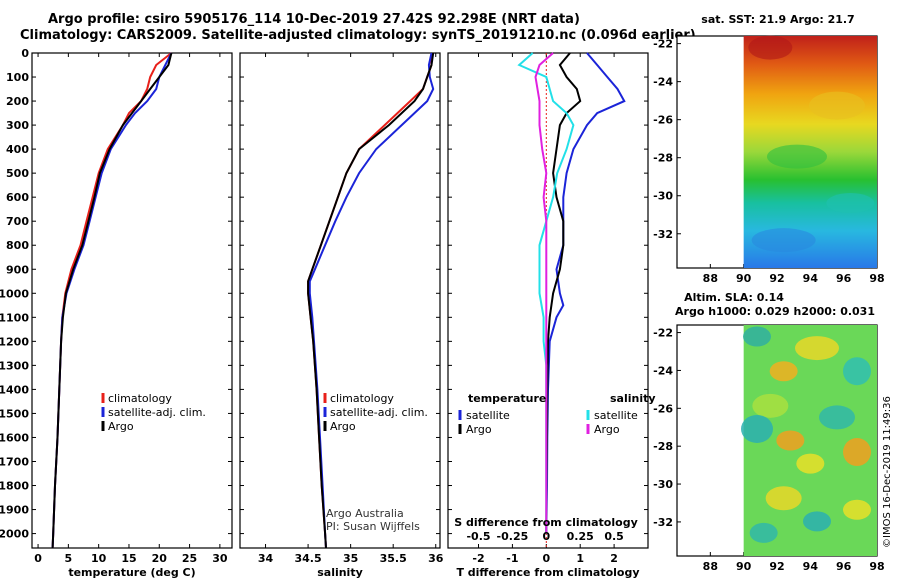 This screenshot has height=580, width=900. Describe the element at coordinates (614, 536) in the screenshot. I see `sal-diff-tick-label: 0.5` at that location.